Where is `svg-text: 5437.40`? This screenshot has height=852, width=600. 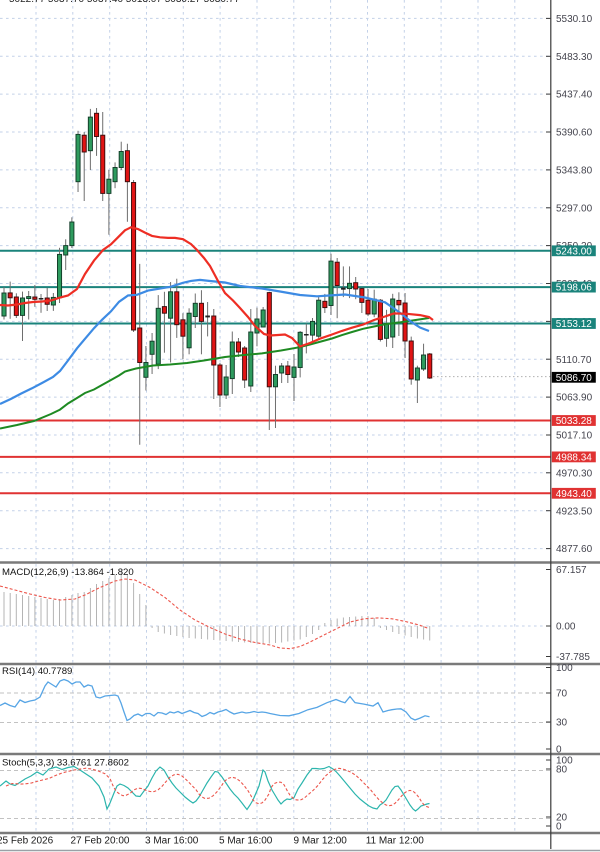
svg-text: 5437.40 is located at coordinates (574, 95).